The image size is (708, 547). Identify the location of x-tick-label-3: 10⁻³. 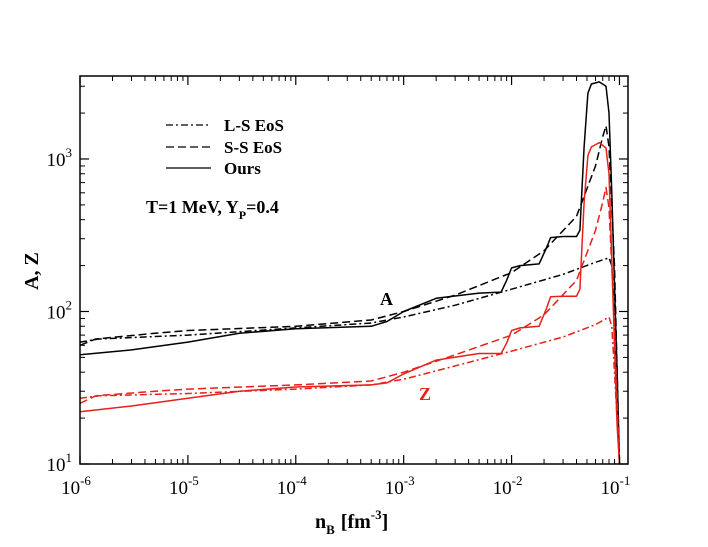
(400, 486).